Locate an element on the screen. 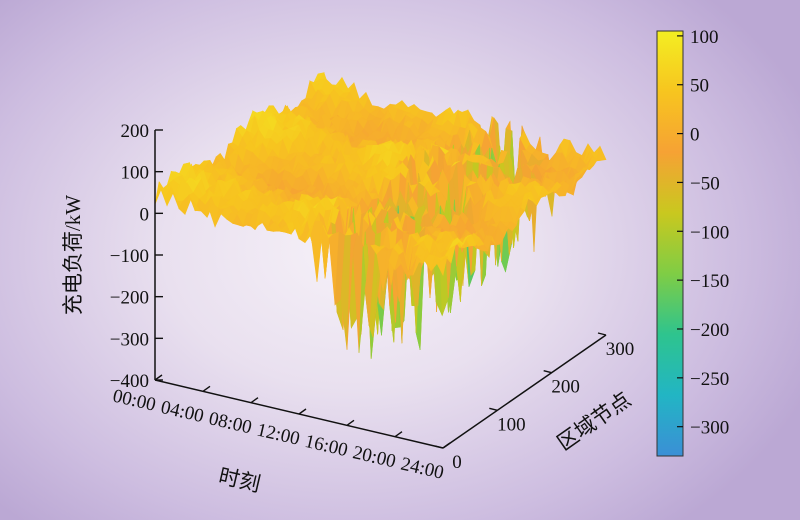  colorbar: 100 50 0 −50 −100 −150 −200 −250 −300 is located at coordinates (692, 242).